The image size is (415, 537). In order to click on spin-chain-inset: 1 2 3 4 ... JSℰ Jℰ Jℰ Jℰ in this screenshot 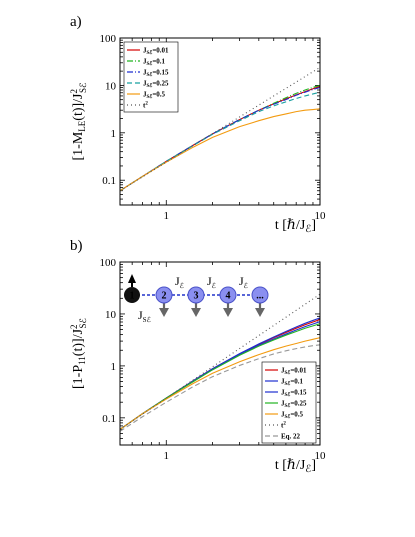, I will do `click(196, 299)`.